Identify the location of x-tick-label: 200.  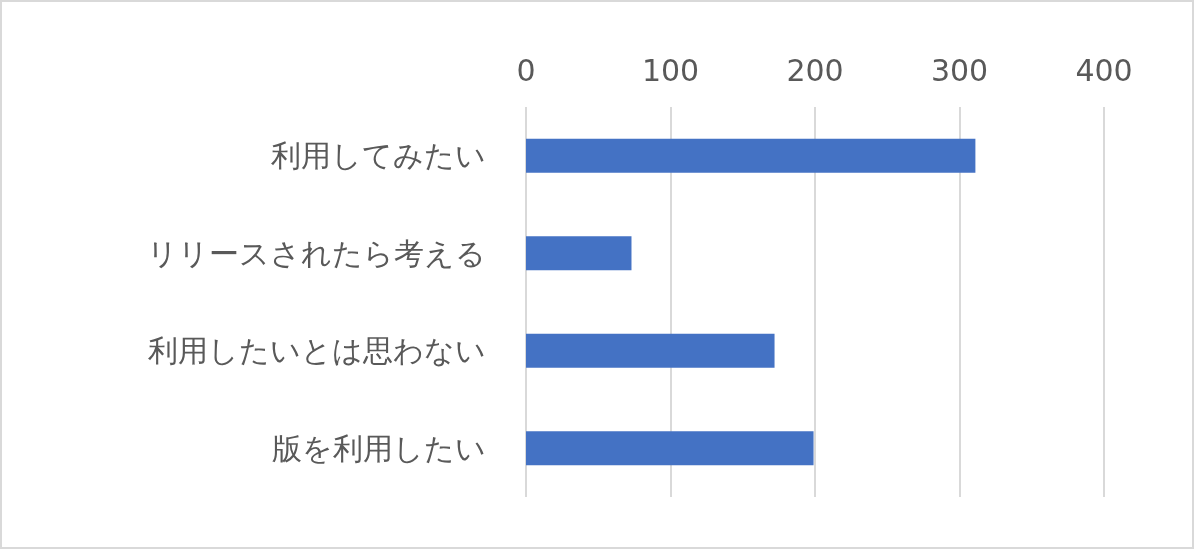
(815, 70).